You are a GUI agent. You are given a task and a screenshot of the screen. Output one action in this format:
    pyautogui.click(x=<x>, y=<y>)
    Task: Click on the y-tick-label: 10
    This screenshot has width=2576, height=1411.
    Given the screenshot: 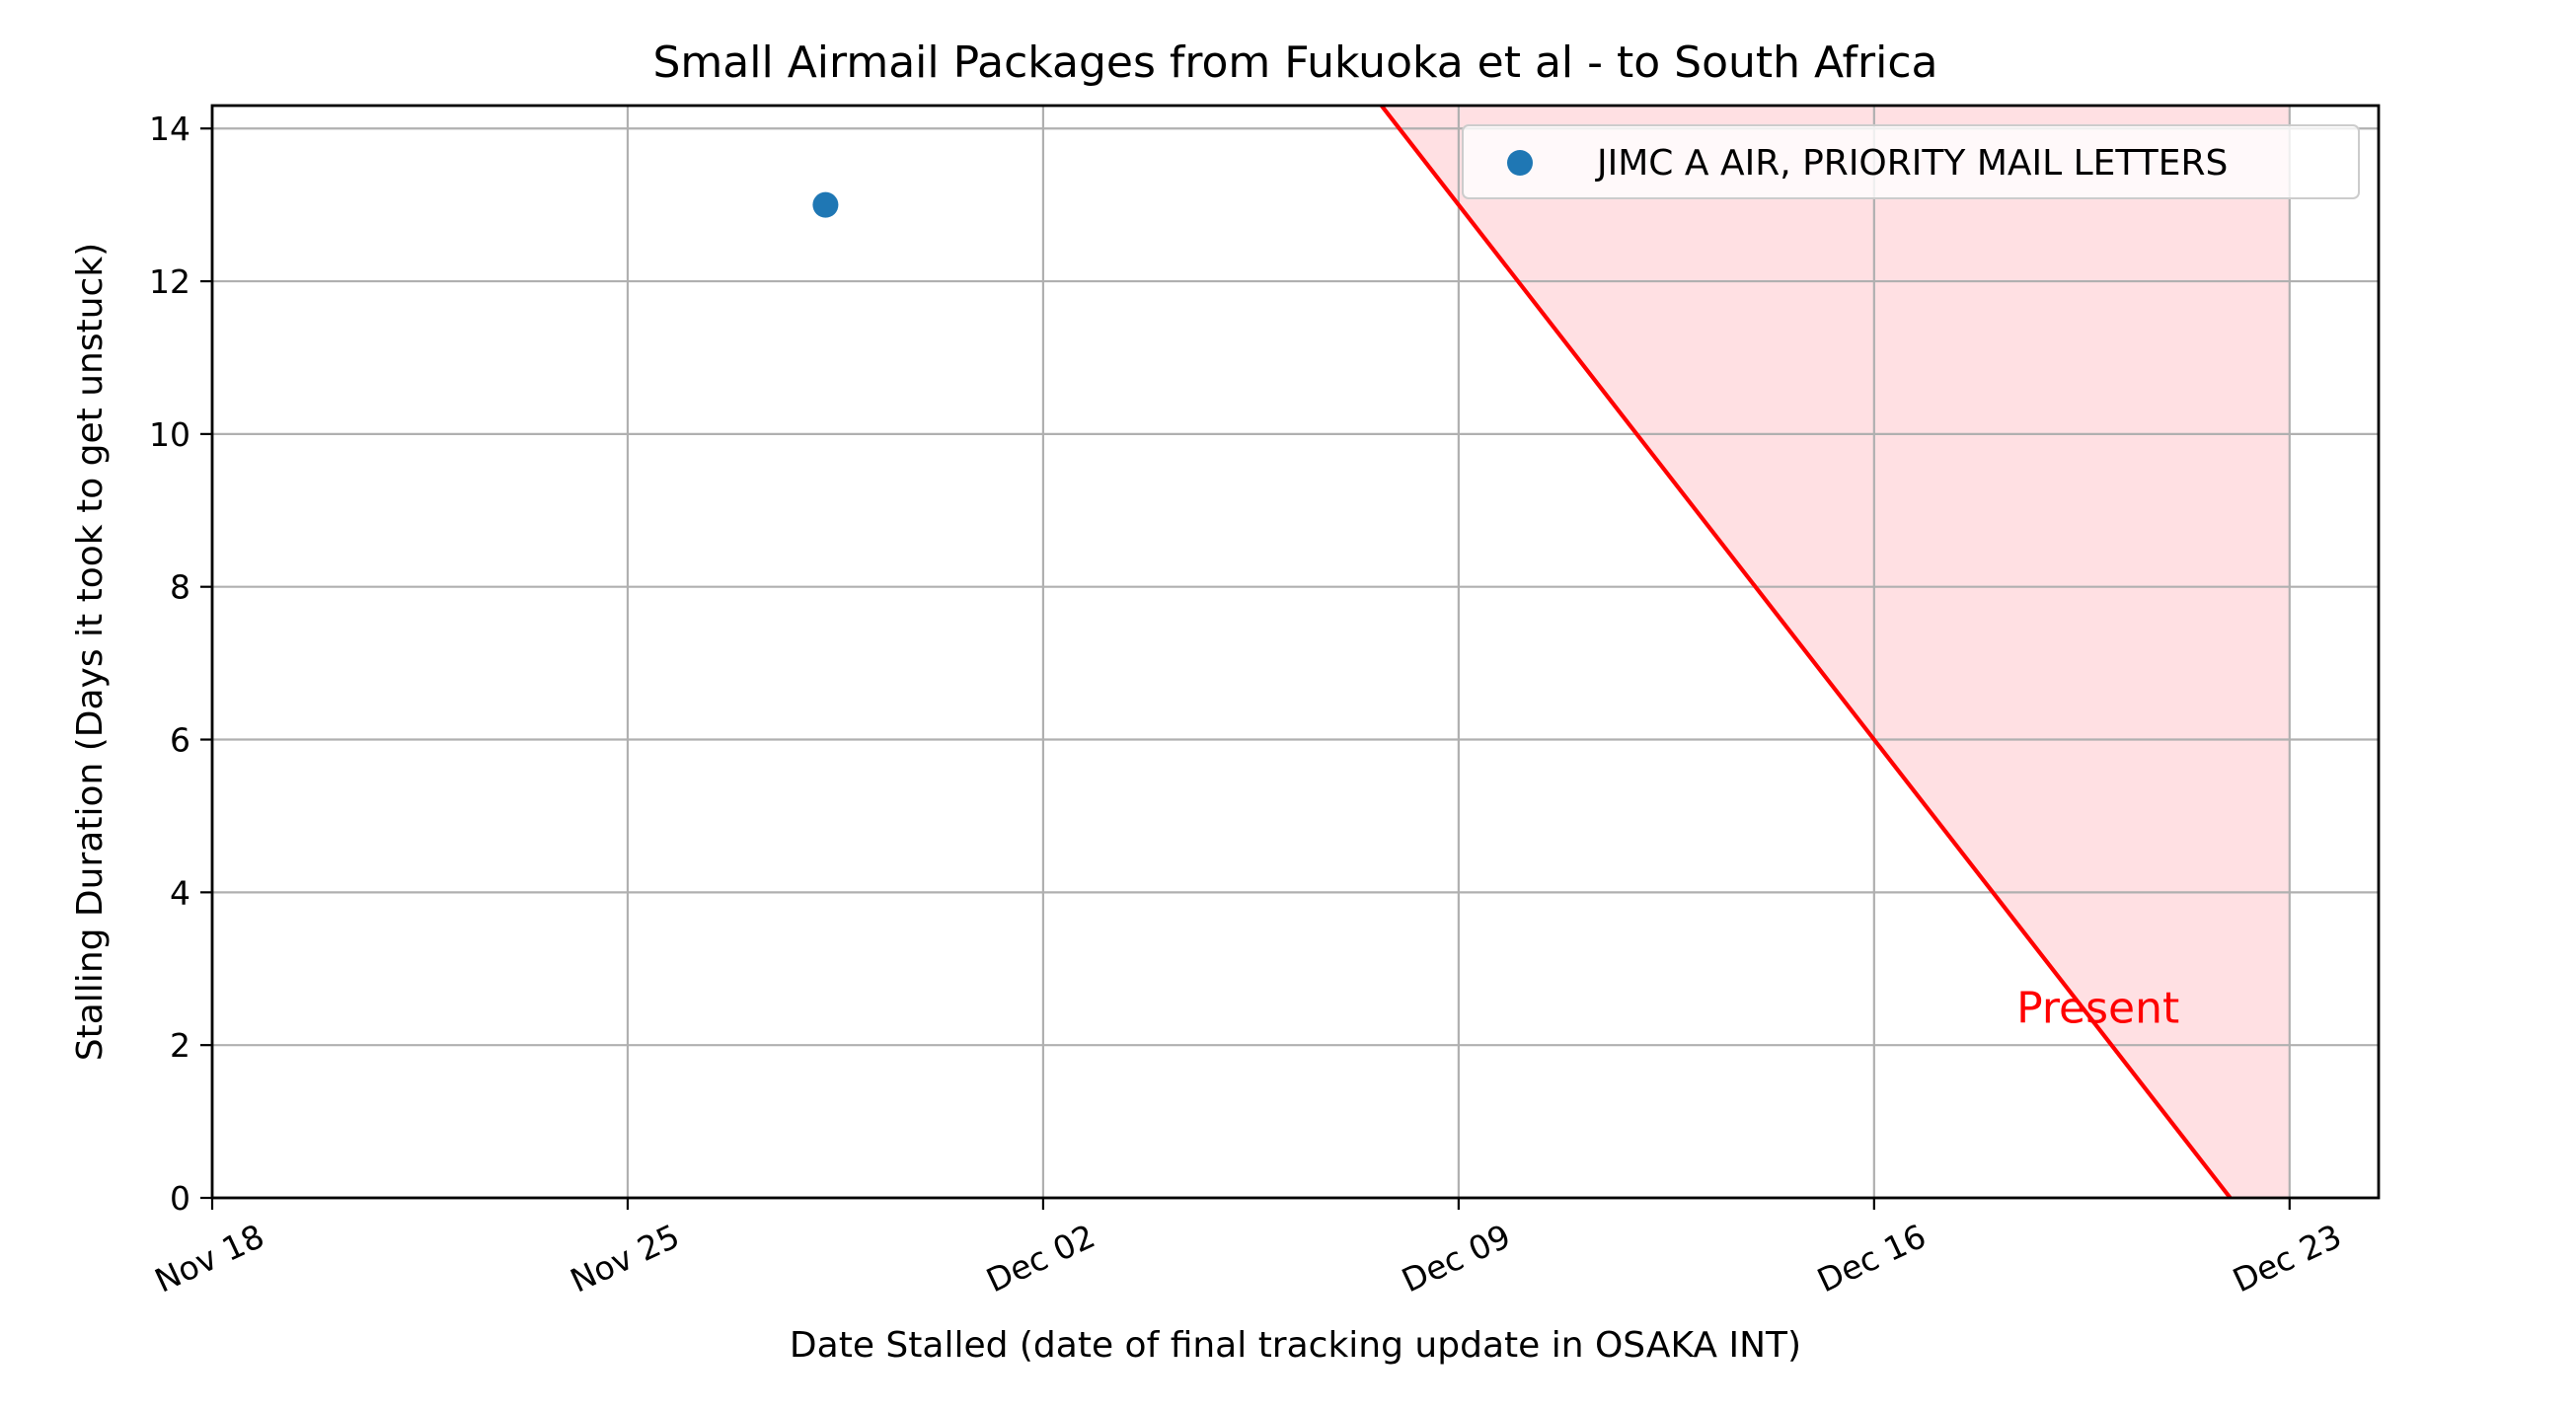 What is the action you would take?
    pyautogui.click(x=170, y=434)
    